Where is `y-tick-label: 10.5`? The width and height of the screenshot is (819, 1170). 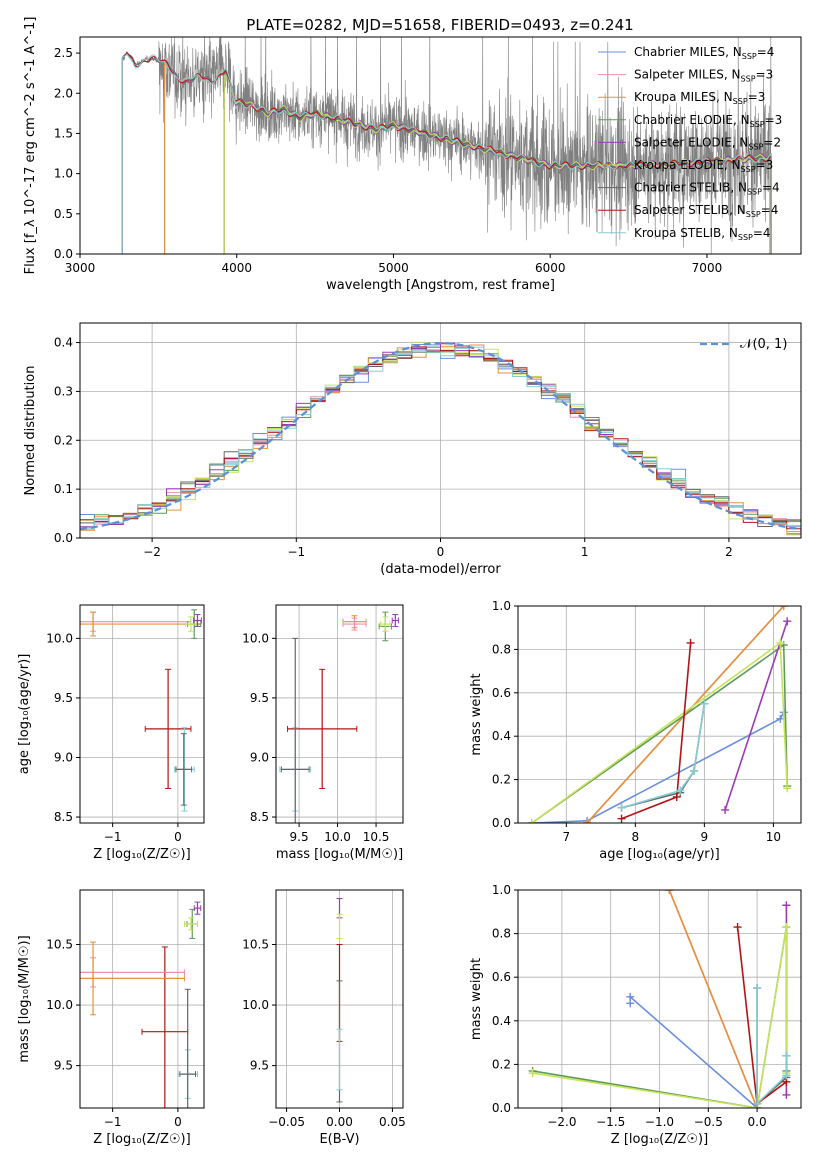 y-tick-label: 10.5 is located at coordinates (59, 945).